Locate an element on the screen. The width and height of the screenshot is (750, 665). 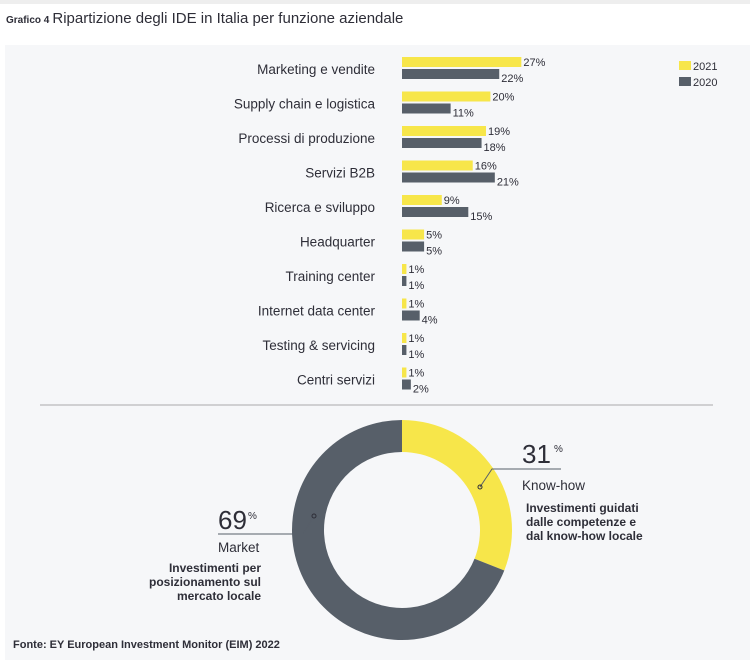
market-description: posizionamento sul is located at coordinates (205, 582).